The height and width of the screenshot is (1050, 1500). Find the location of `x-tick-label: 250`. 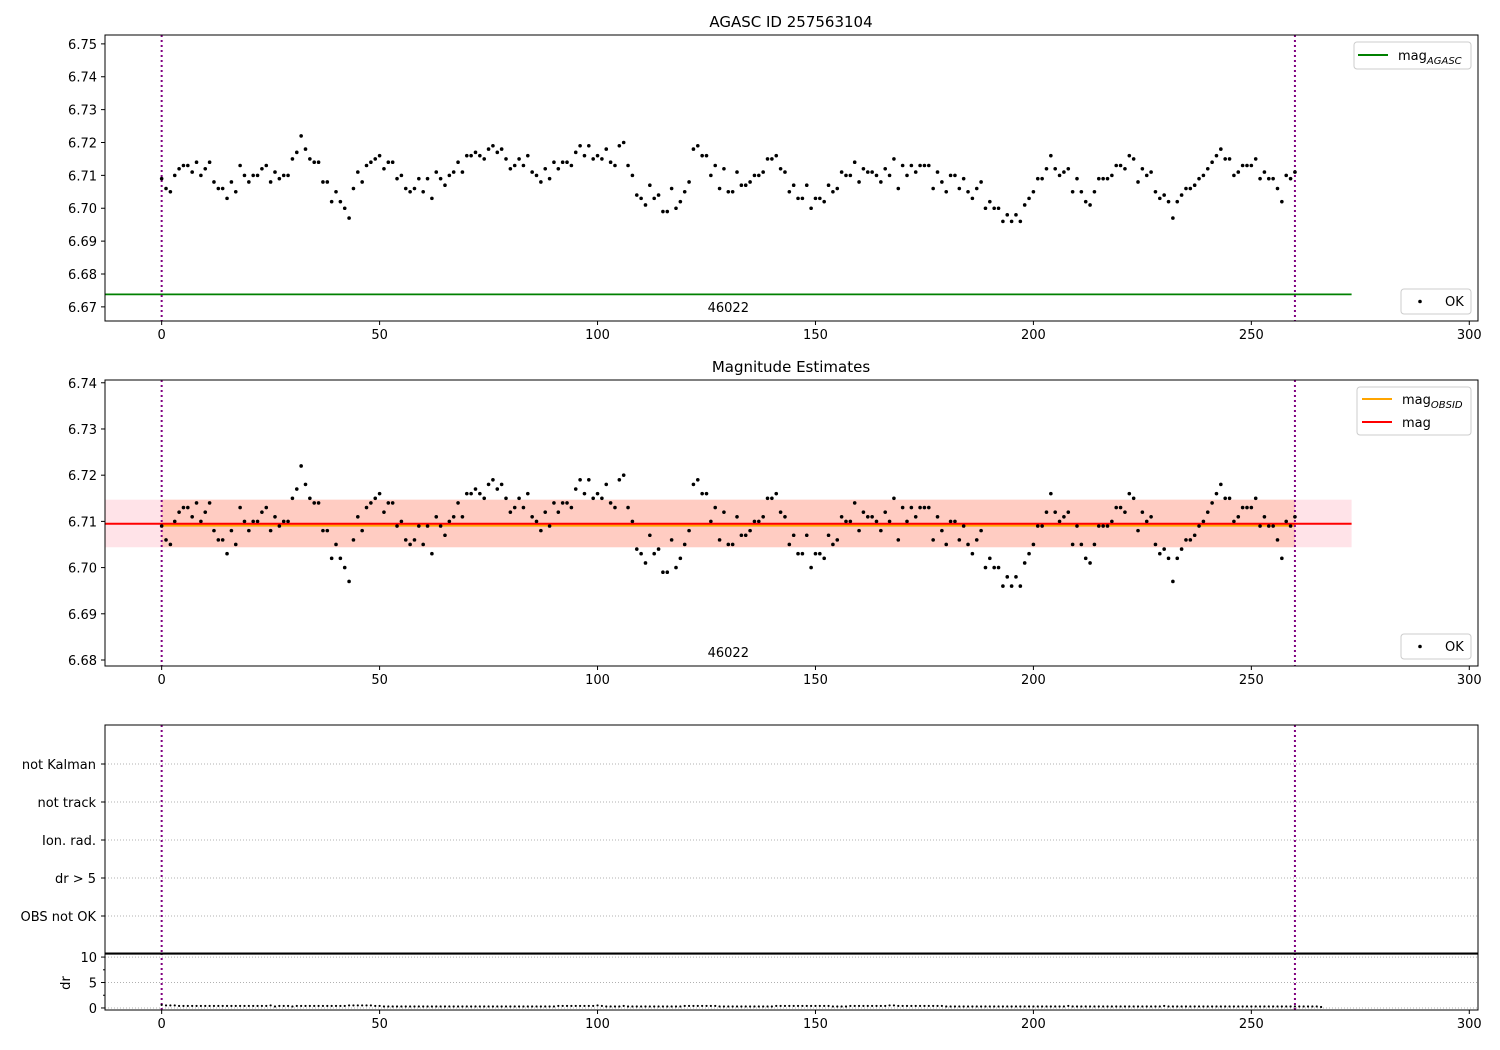

x-tick-label: 250 is located at coordinates (1251, 335).